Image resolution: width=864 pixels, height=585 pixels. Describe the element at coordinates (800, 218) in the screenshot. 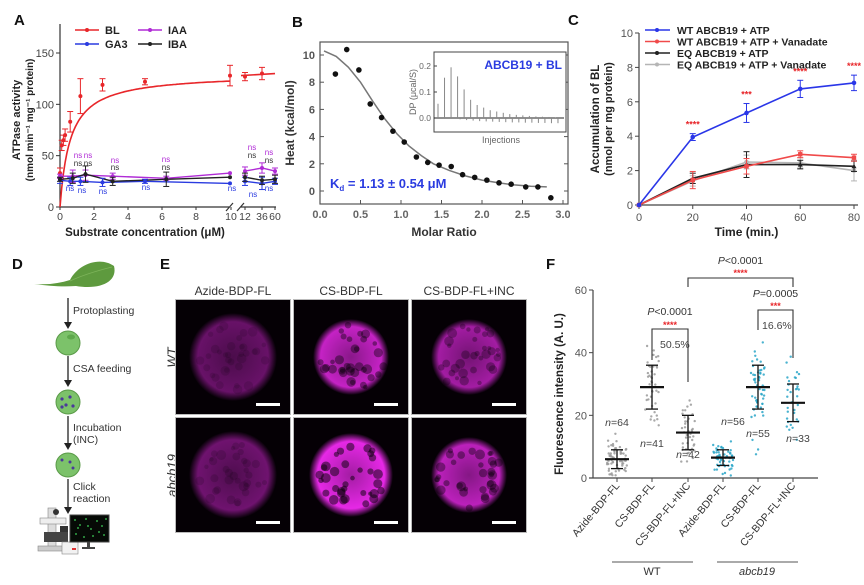

I see `x-tick-label: 60` at that location.